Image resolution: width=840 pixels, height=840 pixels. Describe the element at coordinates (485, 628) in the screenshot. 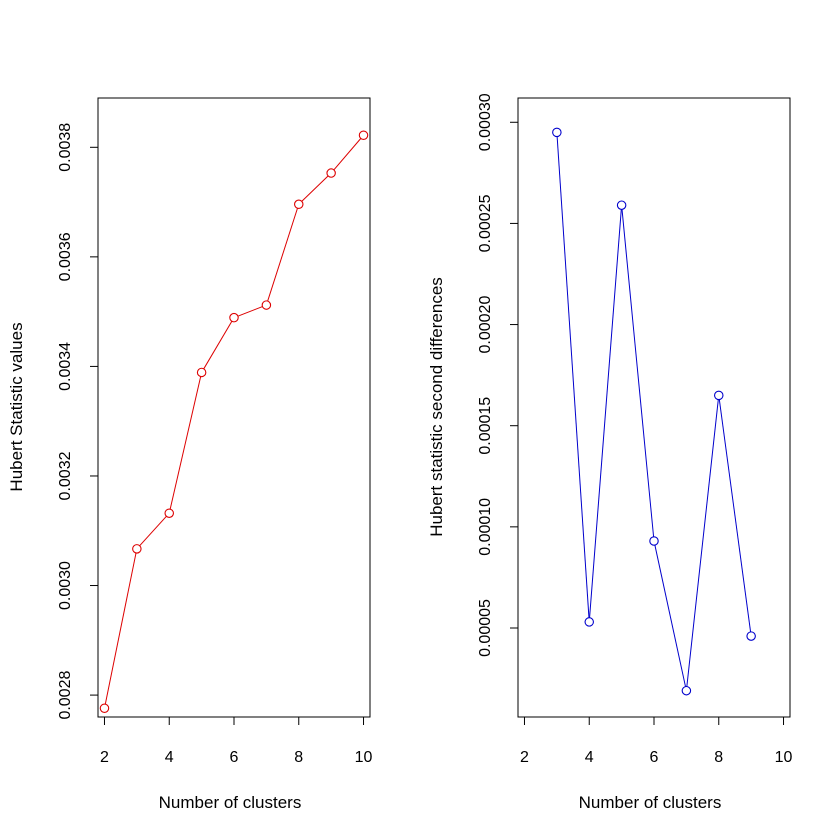

I see `y-tick-label: 0.00005` at that location.